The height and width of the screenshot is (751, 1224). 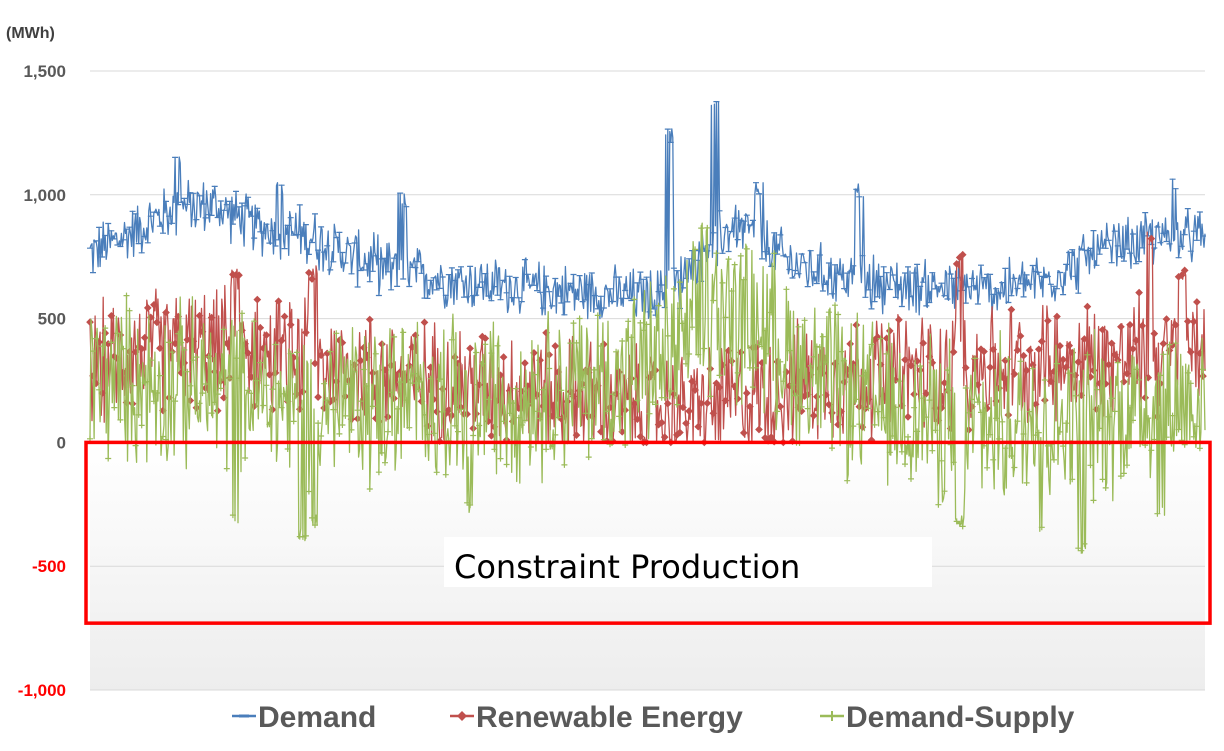 I want to click on constraint-label-background, so click(x=688, y=562).